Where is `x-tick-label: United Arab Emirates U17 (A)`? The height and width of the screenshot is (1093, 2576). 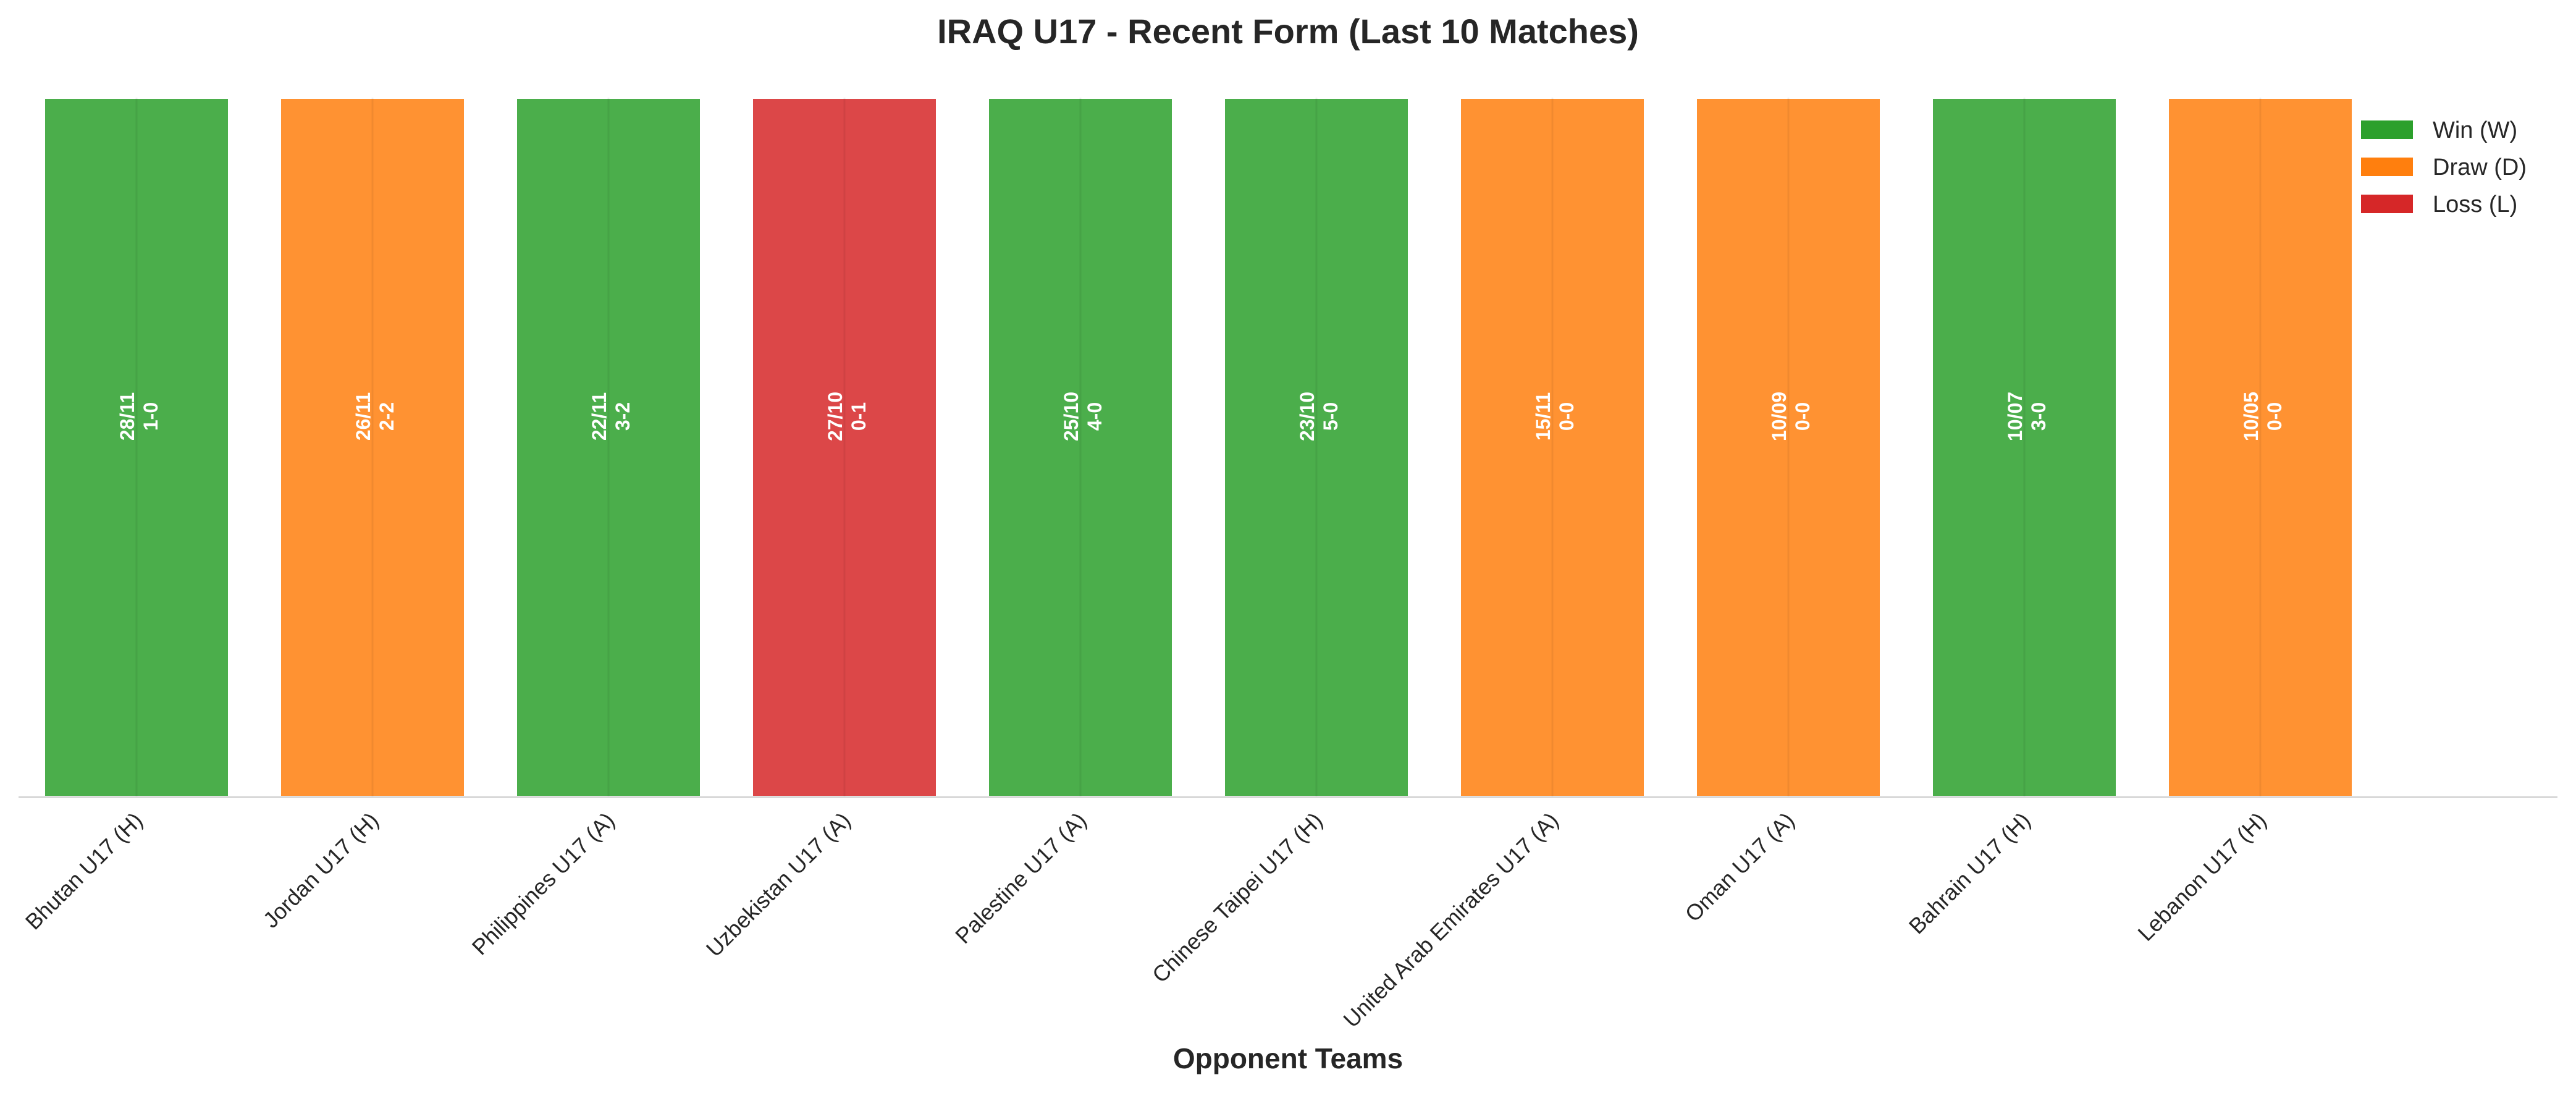 x-tick-label: United Arab Emirates U17 (A) is located at coordinates (1450, 920).